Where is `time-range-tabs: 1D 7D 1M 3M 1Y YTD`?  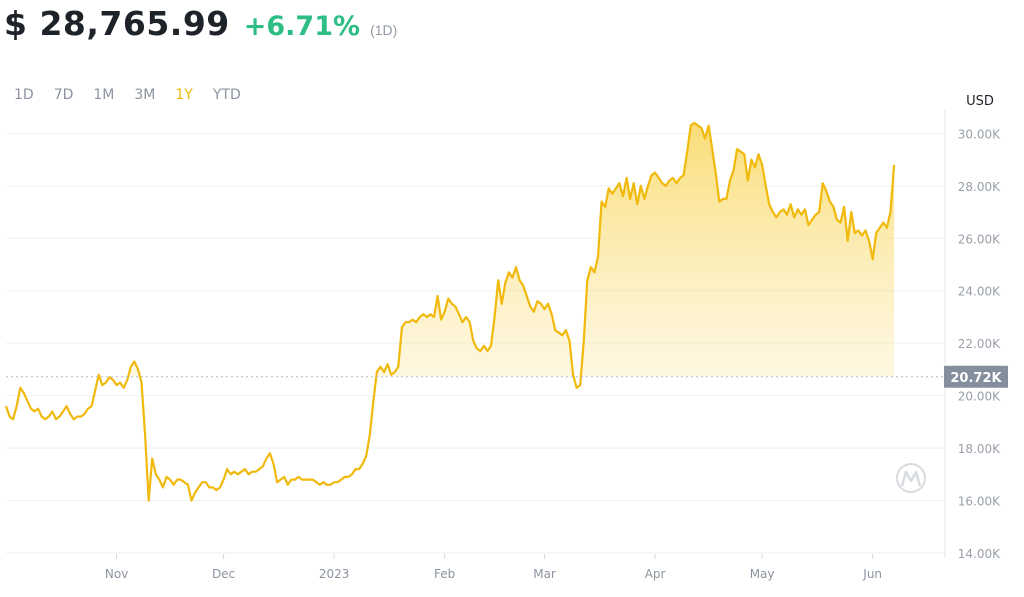
time-range-tabs: 1D 7D 1M 3M 1Y YTD is located at coordinates (137, 95).